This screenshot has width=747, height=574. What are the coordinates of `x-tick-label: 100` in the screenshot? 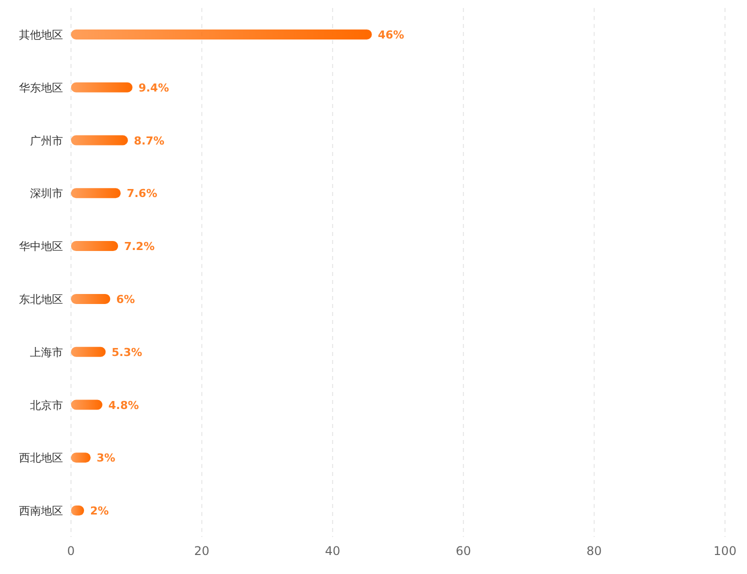 It's located at (725, 551).